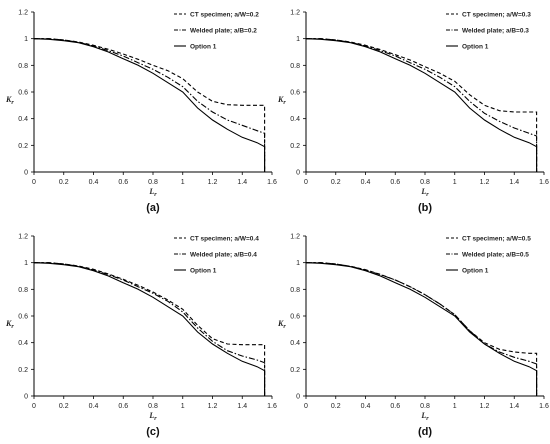 The image size is (550, 444). What do you see at coordinates (153, 432) in the screenshot?
I see `panel-label: (c)` at bounding box center [153, 432].